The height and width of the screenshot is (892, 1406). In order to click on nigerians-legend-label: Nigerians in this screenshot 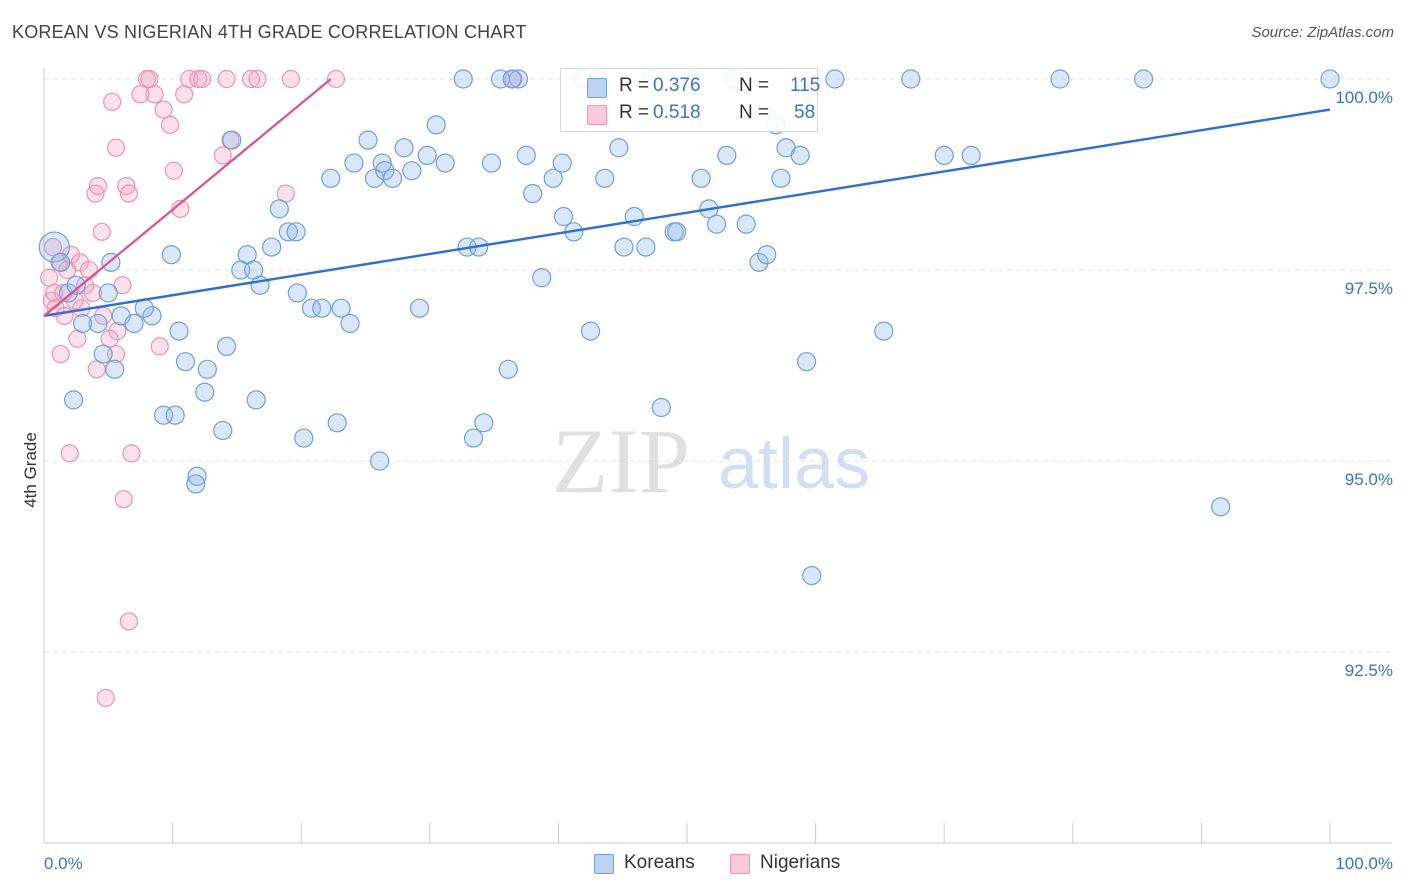, I will do `click(800, 862)`.